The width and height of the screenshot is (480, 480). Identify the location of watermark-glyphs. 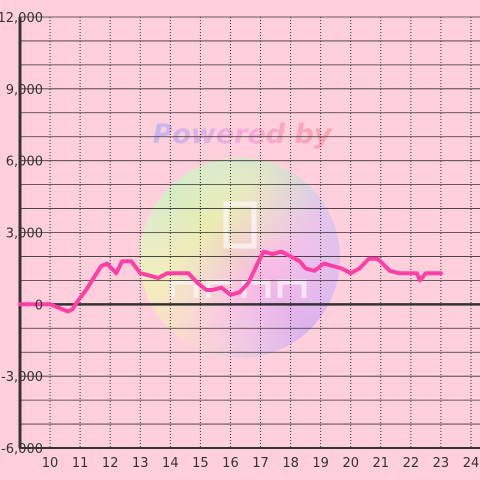
(238, 249).